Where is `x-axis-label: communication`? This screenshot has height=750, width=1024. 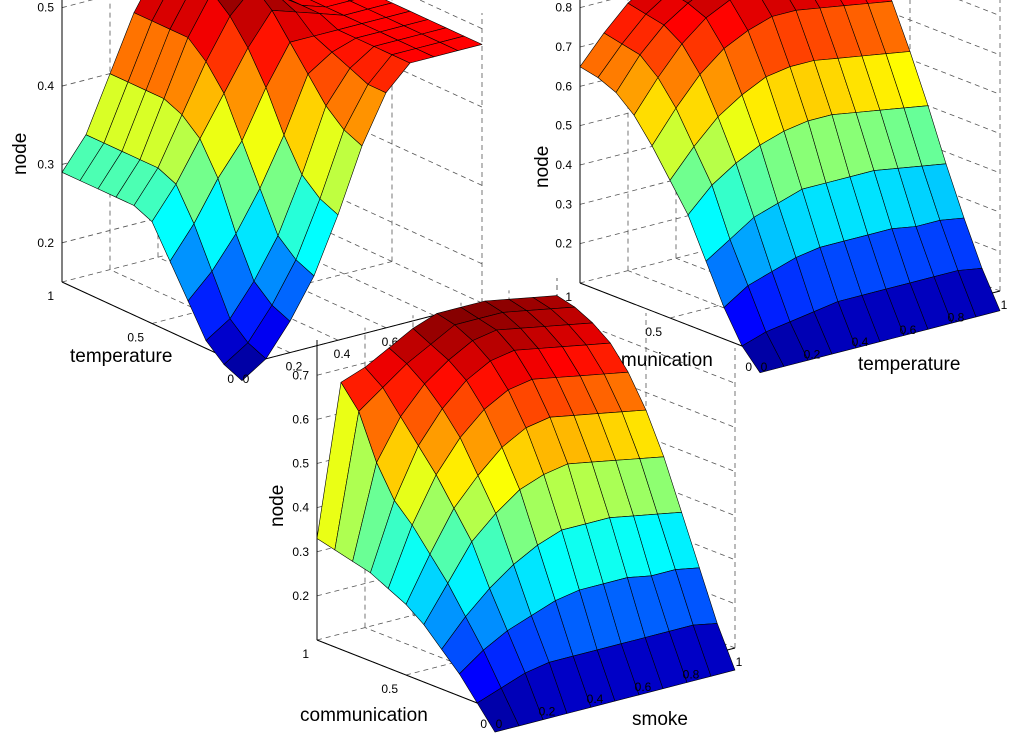 x-axis-label: communication is located at coordinates (364, 715).